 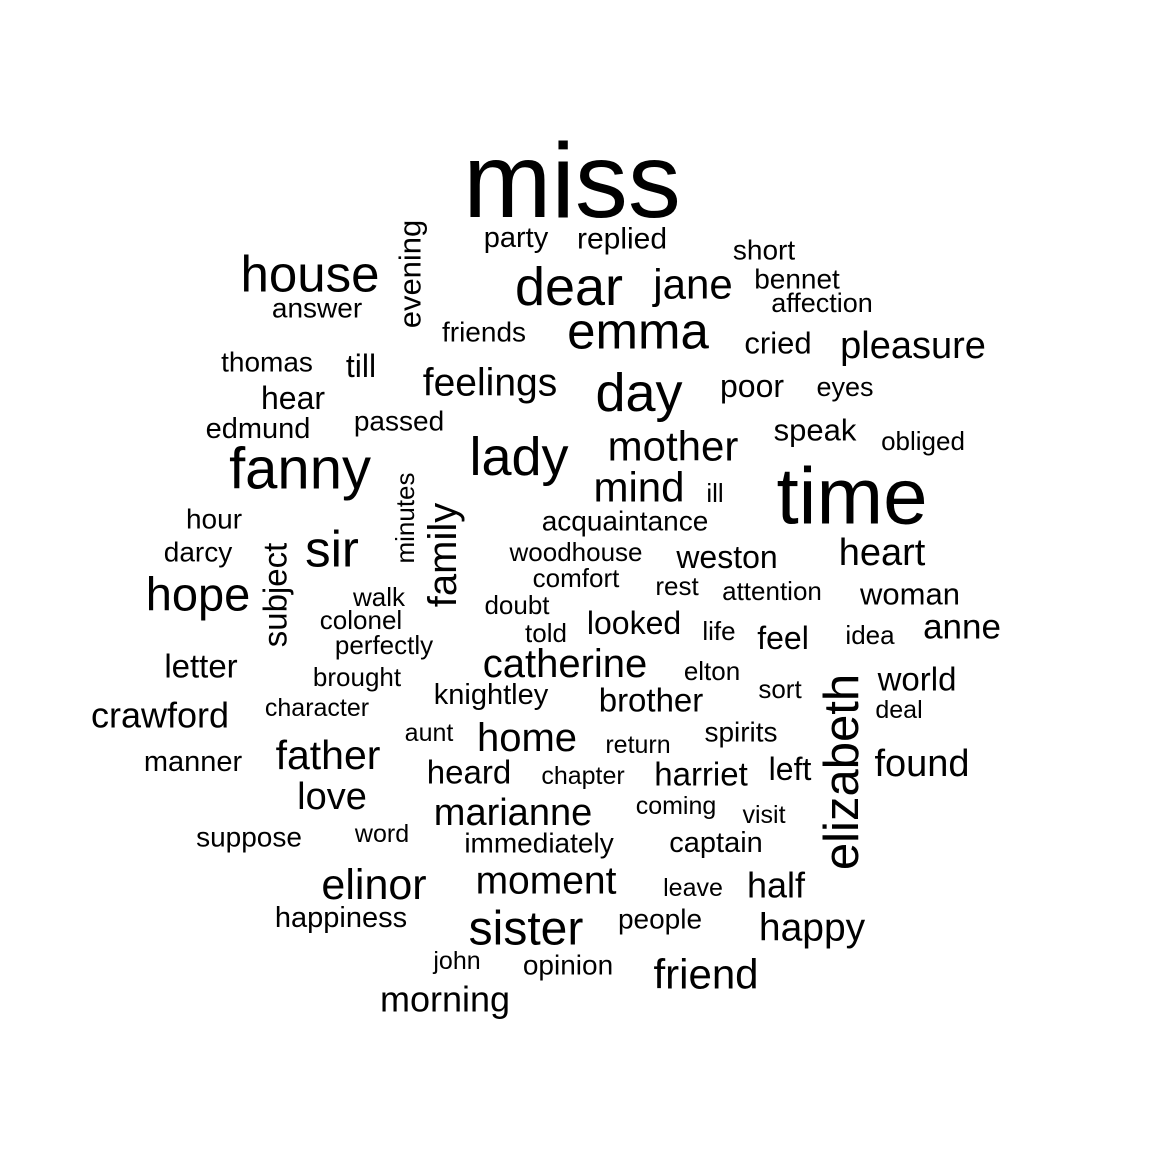 What do you see at coordinates (317, 708) in the screenshot?
I see `word-character: character` at bounding box center [317, 708].